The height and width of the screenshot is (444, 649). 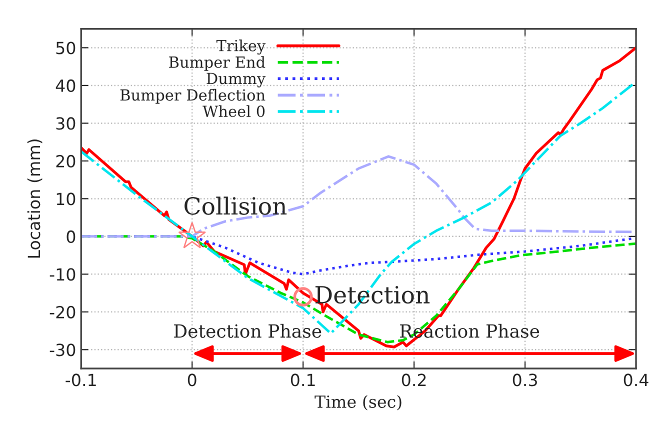 What do you see at coordinates (372, 295) in the screenshot?
I see `annotation: Detection` at bounding box center [372, 295].